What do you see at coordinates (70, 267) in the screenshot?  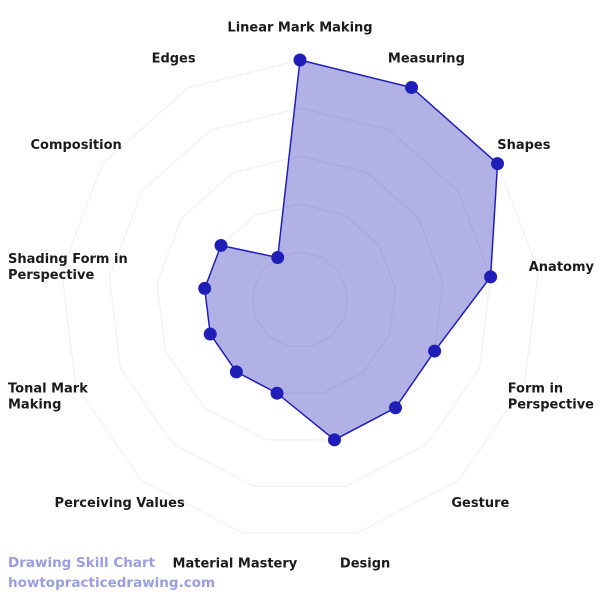 I see `axis-label: Shading Form in Perspective` at bounding box center [70, 267].